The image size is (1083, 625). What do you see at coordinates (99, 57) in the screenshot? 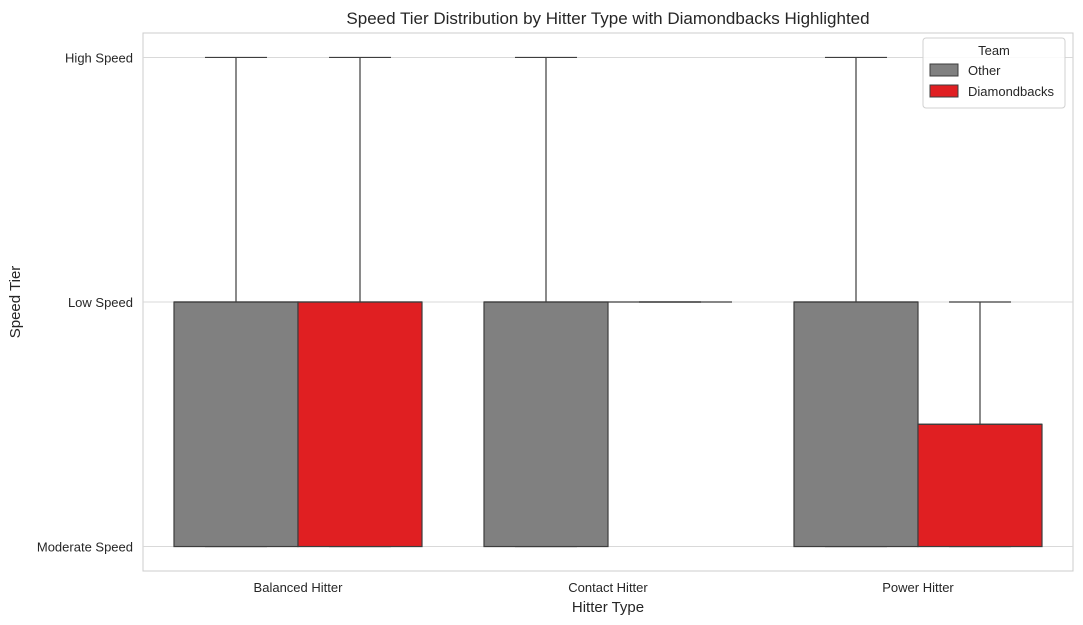
I see `y-tick-label: High Speed` at bounding box center [99, 57].